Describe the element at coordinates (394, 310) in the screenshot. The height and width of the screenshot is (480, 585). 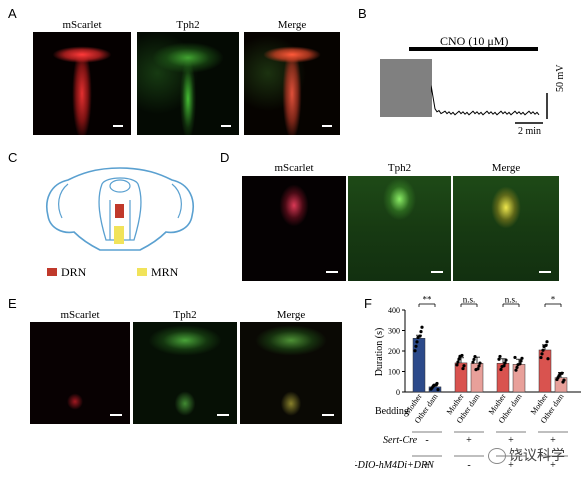
I see `y-tick-label: 400` at that location.